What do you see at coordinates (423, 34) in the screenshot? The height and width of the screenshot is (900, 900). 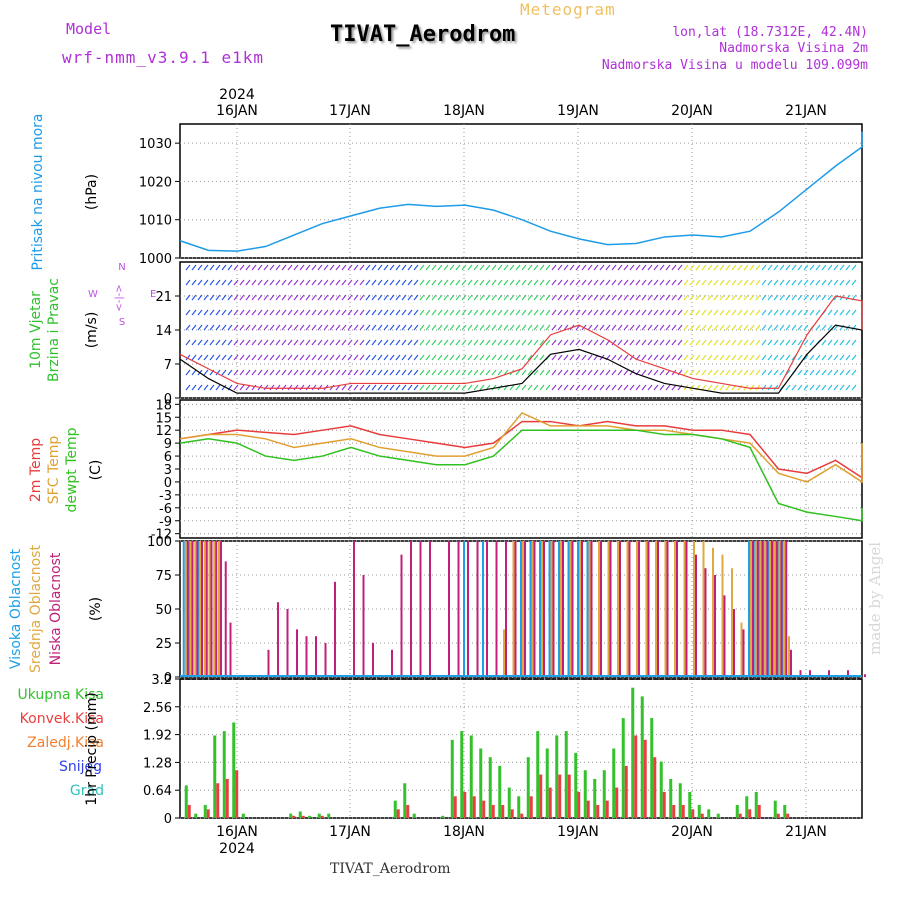 I see `page-title: TIVAT_Aerodrom` at bounding box center [423, 34].